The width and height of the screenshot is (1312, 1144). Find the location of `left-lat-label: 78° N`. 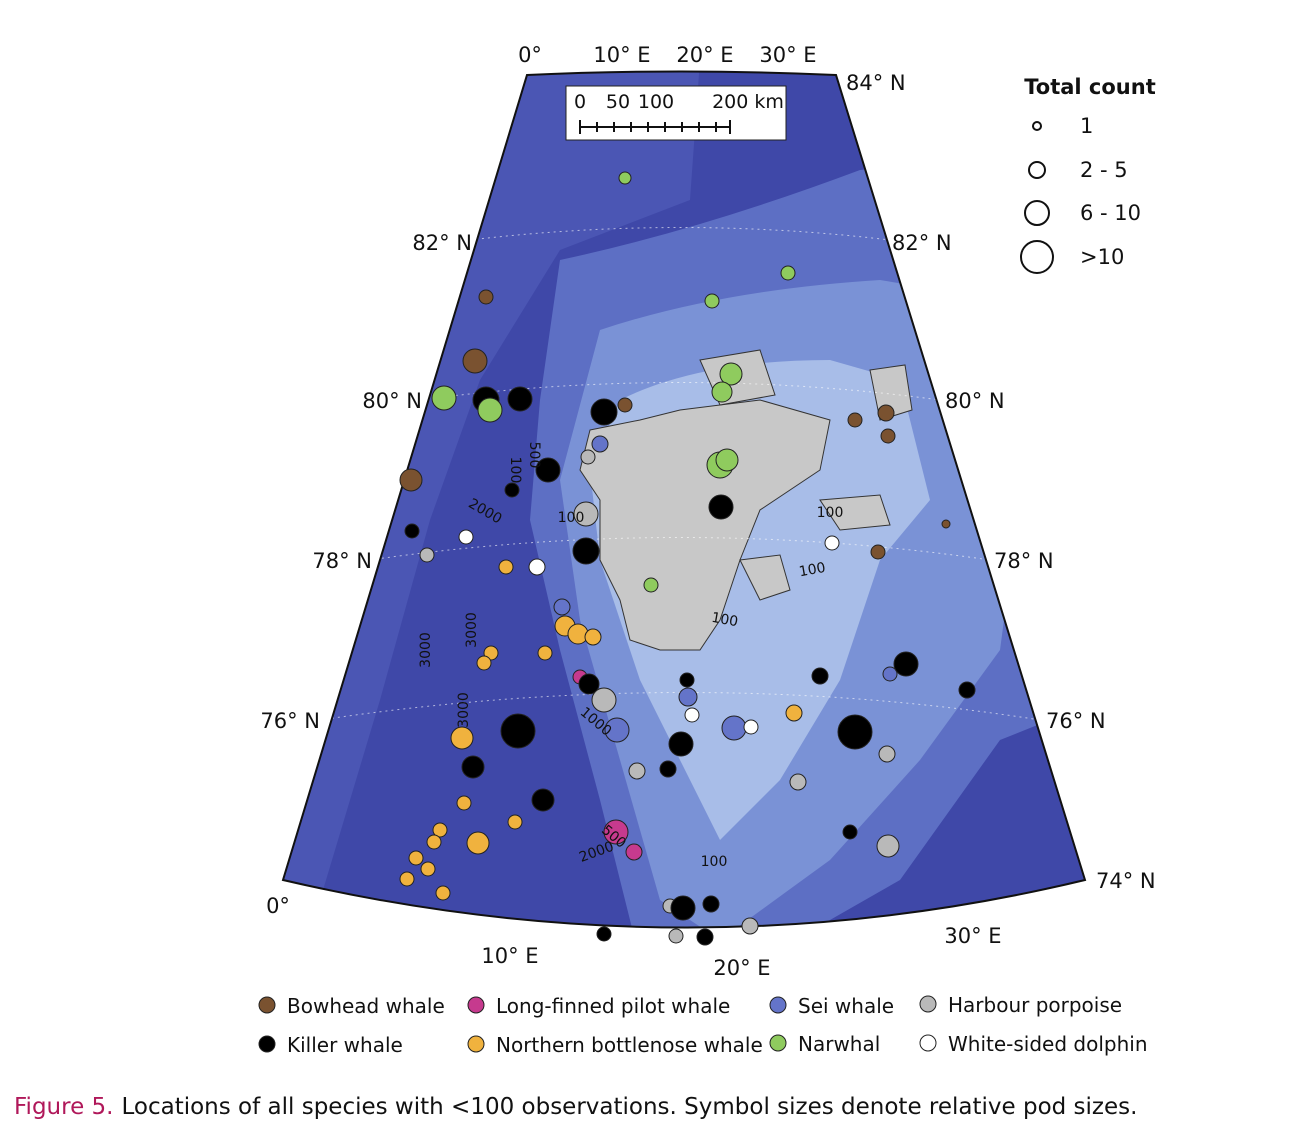

left-lat-label: 78° N is located at coordinates (342, 561).